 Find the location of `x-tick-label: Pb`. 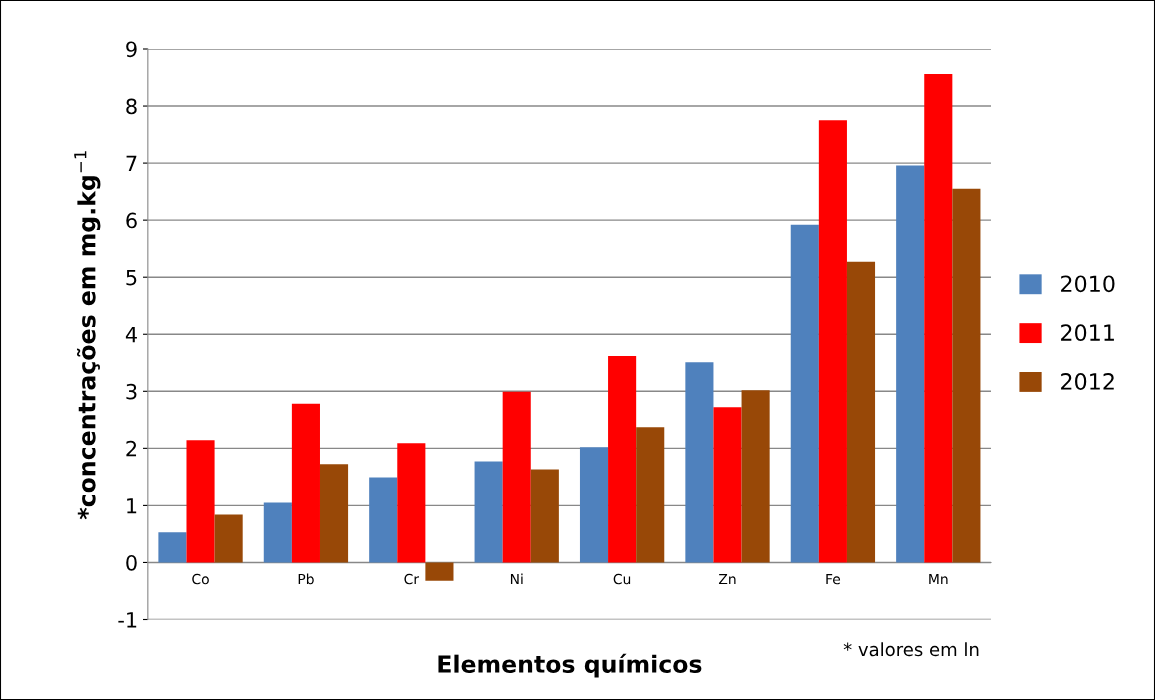

x-tick-label: Pb is located at coordinates (306, 579).